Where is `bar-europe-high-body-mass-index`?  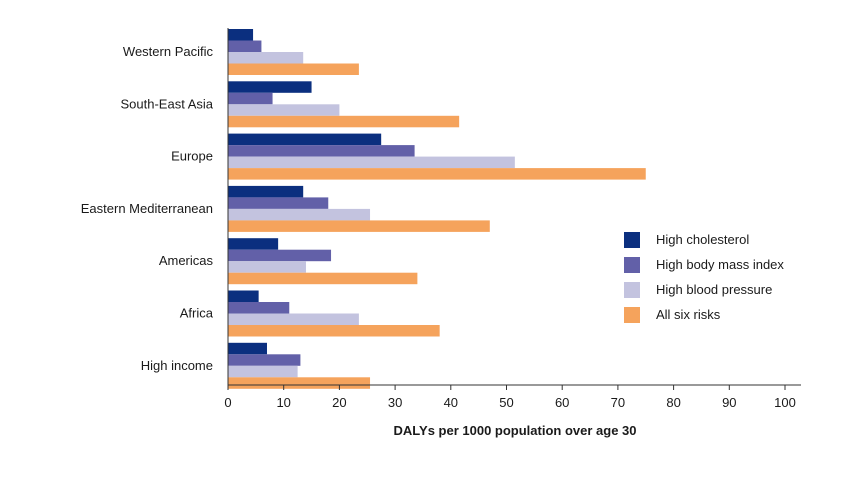 bar-europe-high-body-mass-index is located at coordinates (321, 151).